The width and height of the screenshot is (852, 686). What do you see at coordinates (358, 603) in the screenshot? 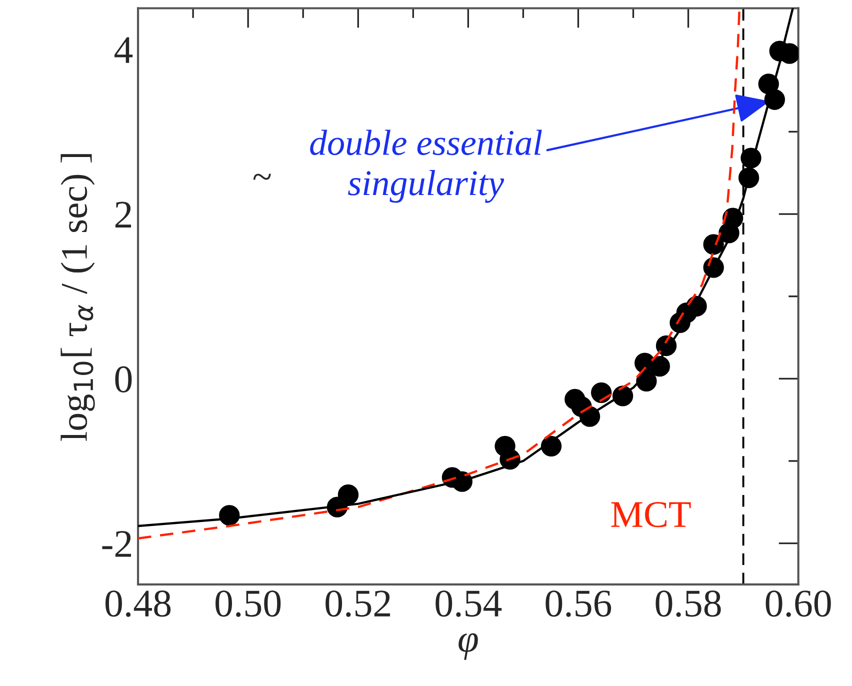
I see `x-tick-label: 0.52` at bounding box center [358, 603].